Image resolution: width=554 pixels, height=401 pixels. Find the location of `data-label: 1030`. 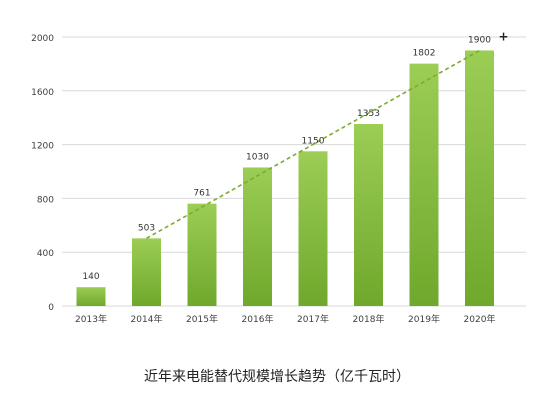

data-label: 1030 is located at coordinates (257, 157).